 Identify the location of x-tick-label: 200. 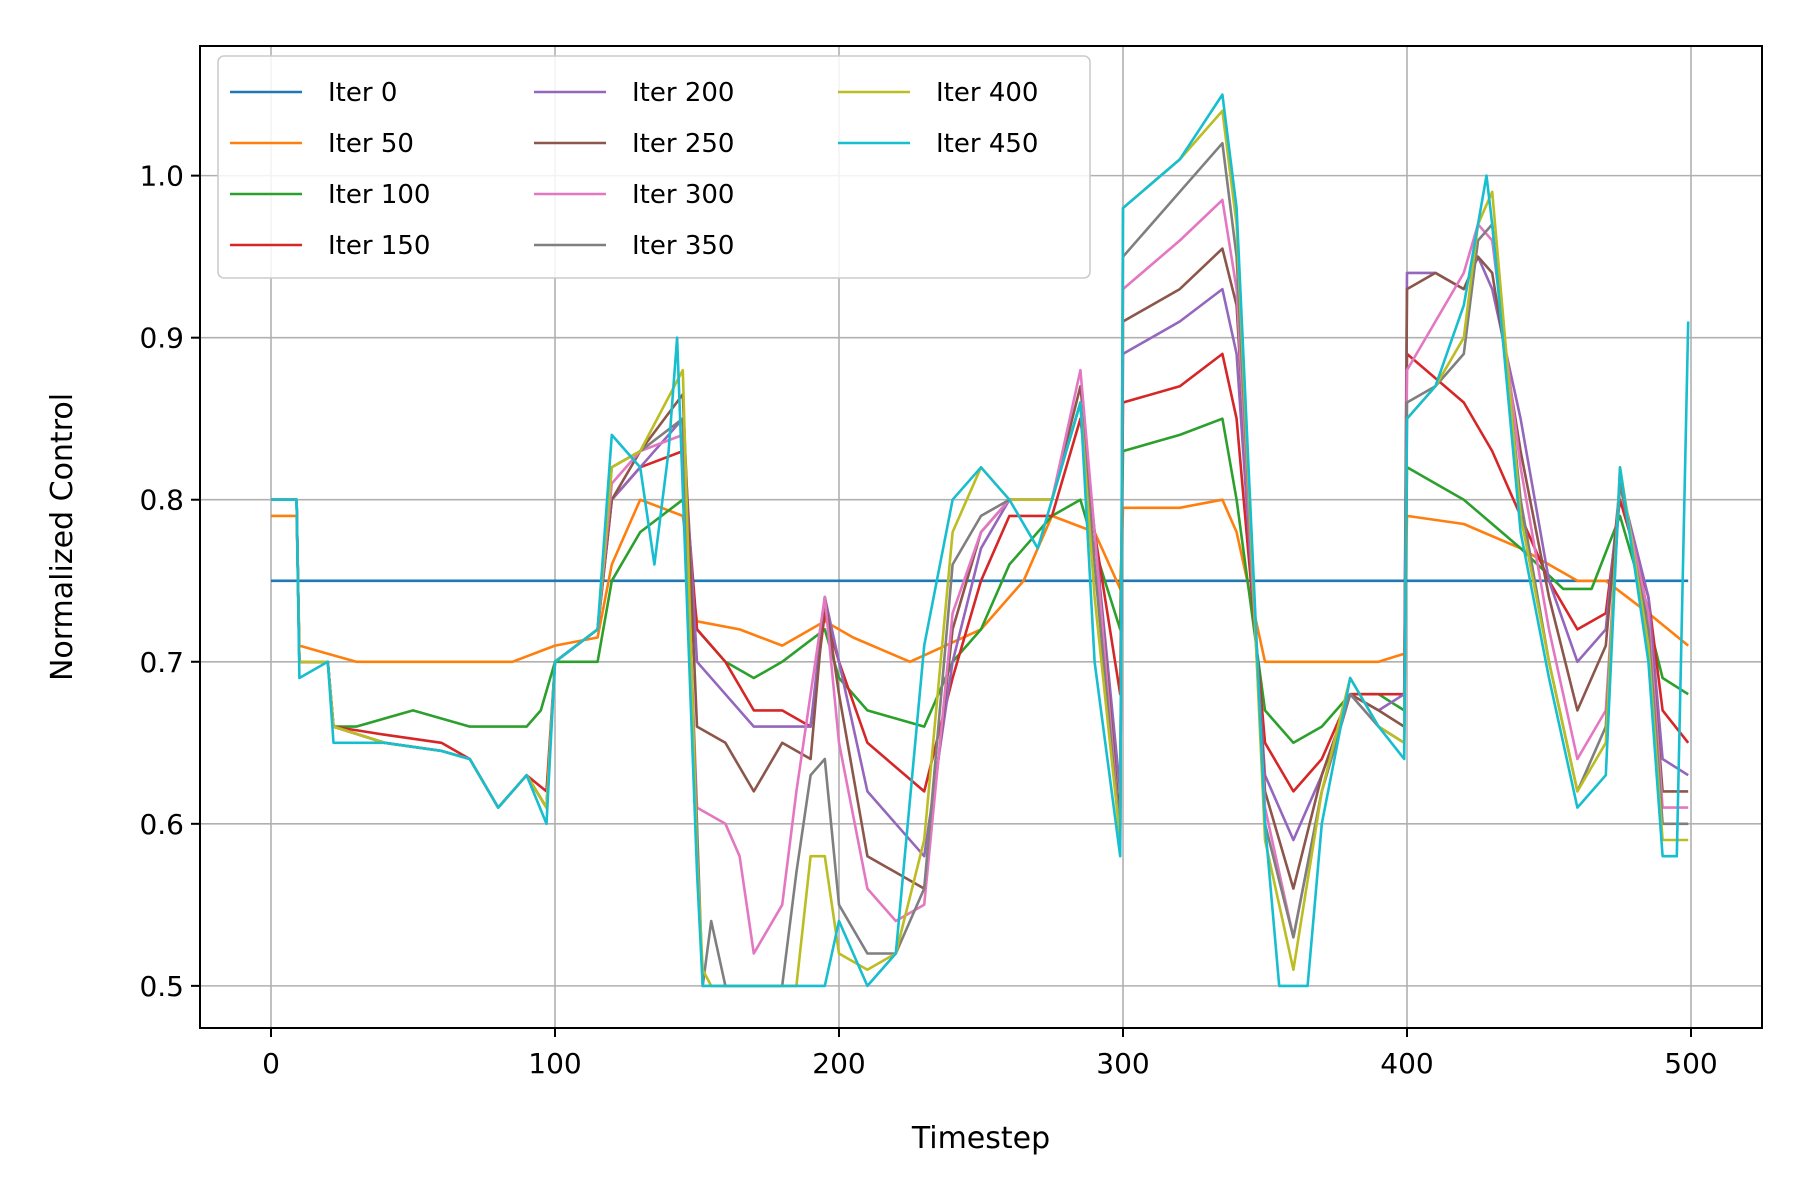
(838, 1063).